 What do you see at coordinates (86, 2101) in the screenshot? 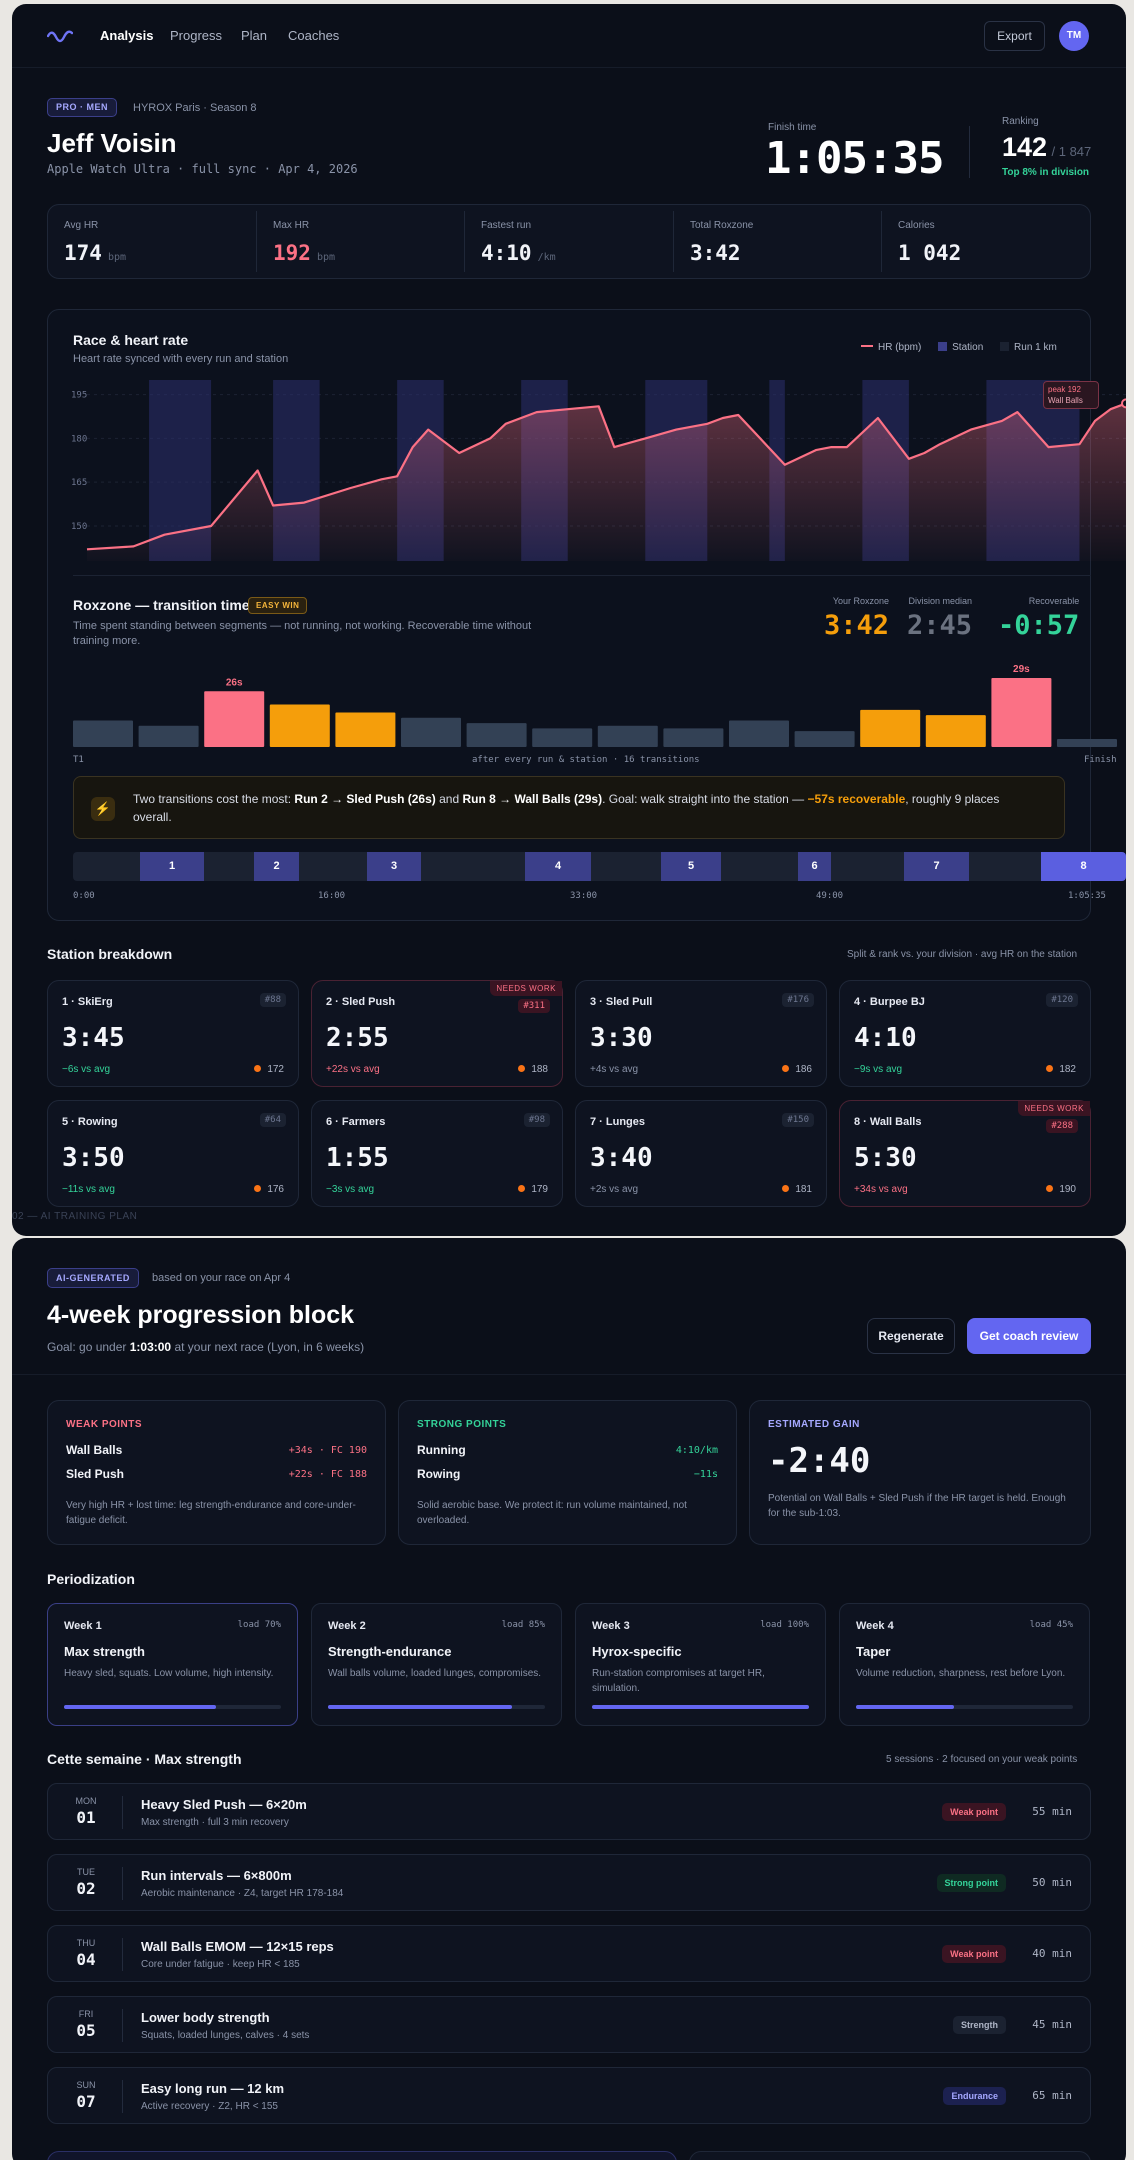
I see `session-date: 07` at bounding box center [86, 2101].